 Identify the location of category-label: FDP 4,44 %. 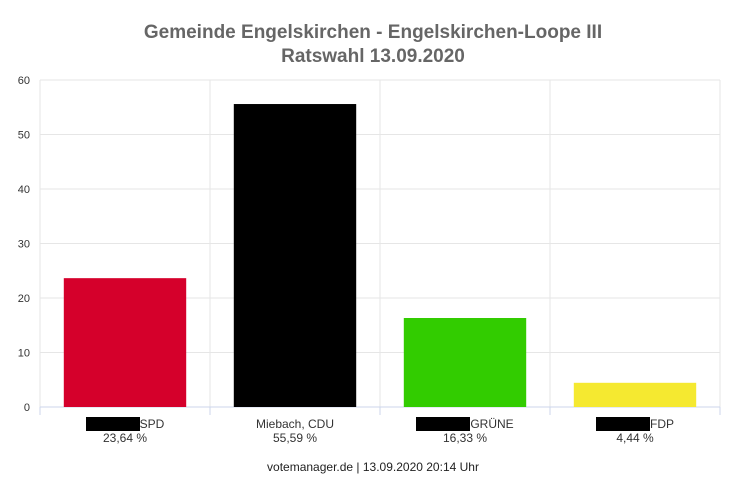
(635, 431).